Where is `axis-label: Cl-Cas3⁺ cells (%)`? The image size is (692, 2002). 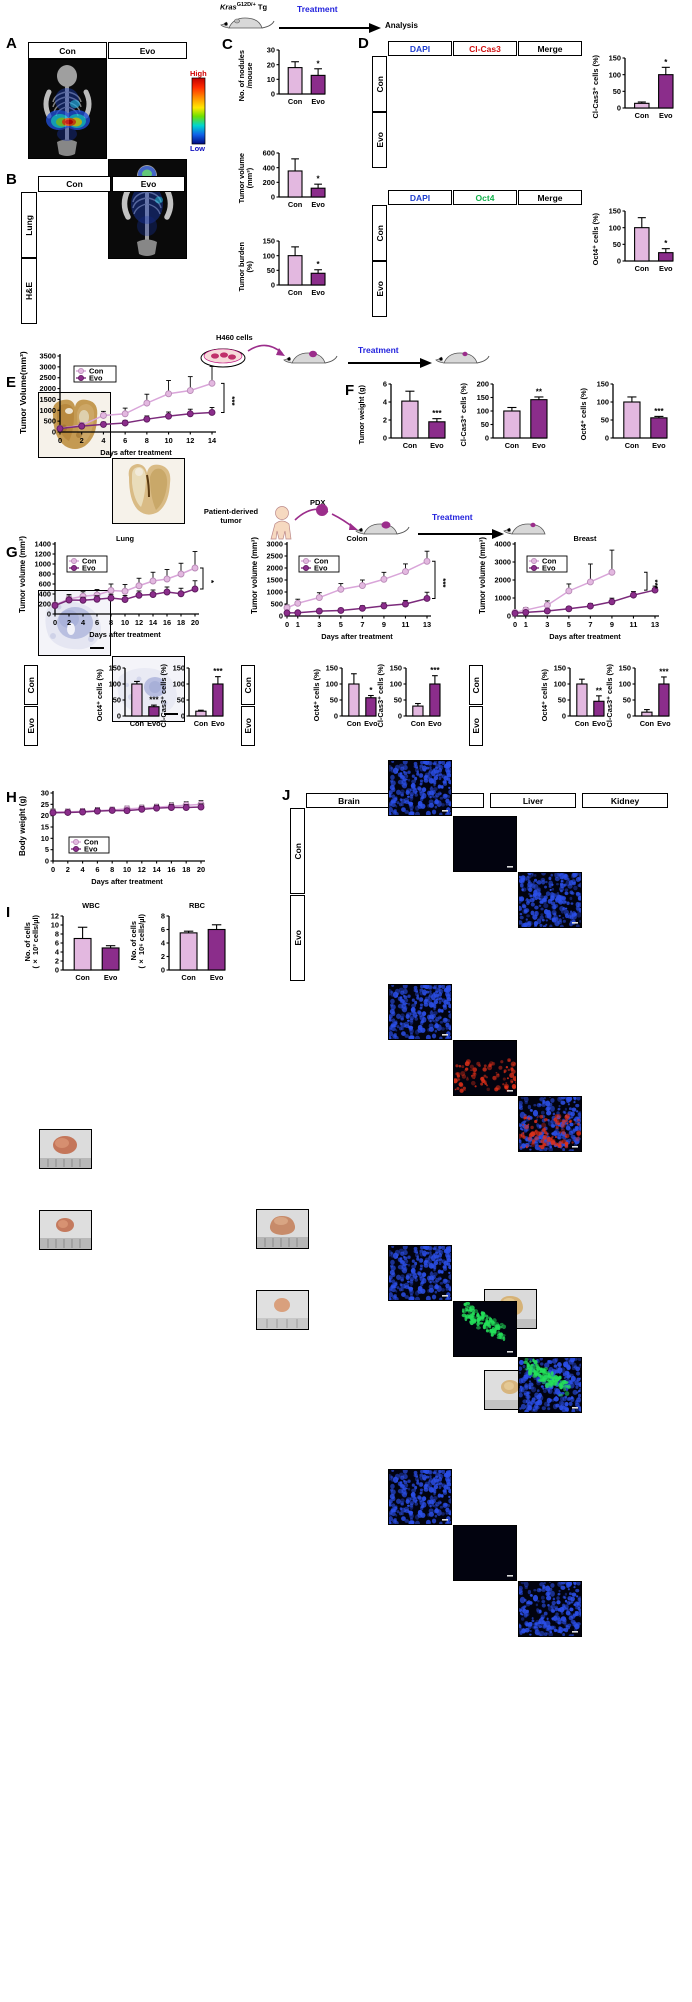 axis-label: Cl-Cas3⁺ cells (%) is located at coordinates (609, 695).